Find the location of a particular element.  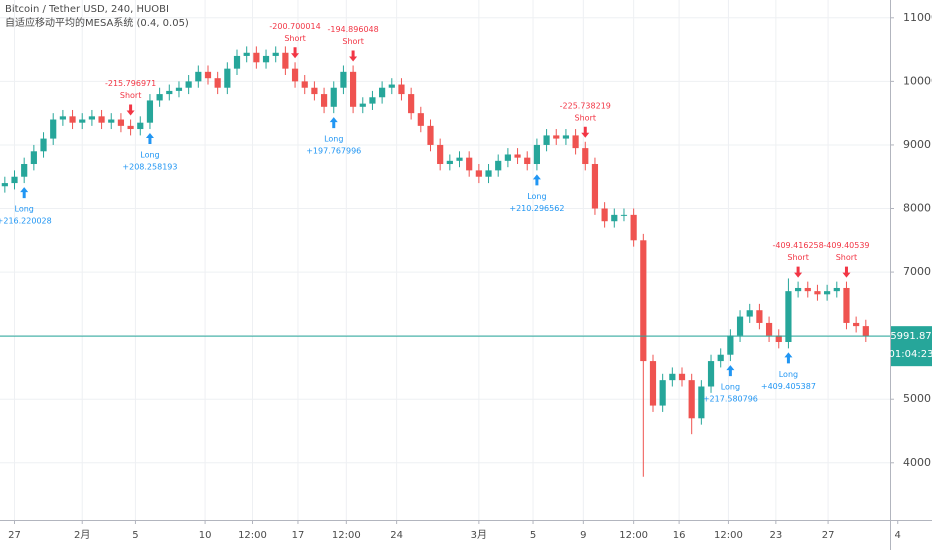

y-tick-label: 10000.00 is located at coordinates (917, 80).